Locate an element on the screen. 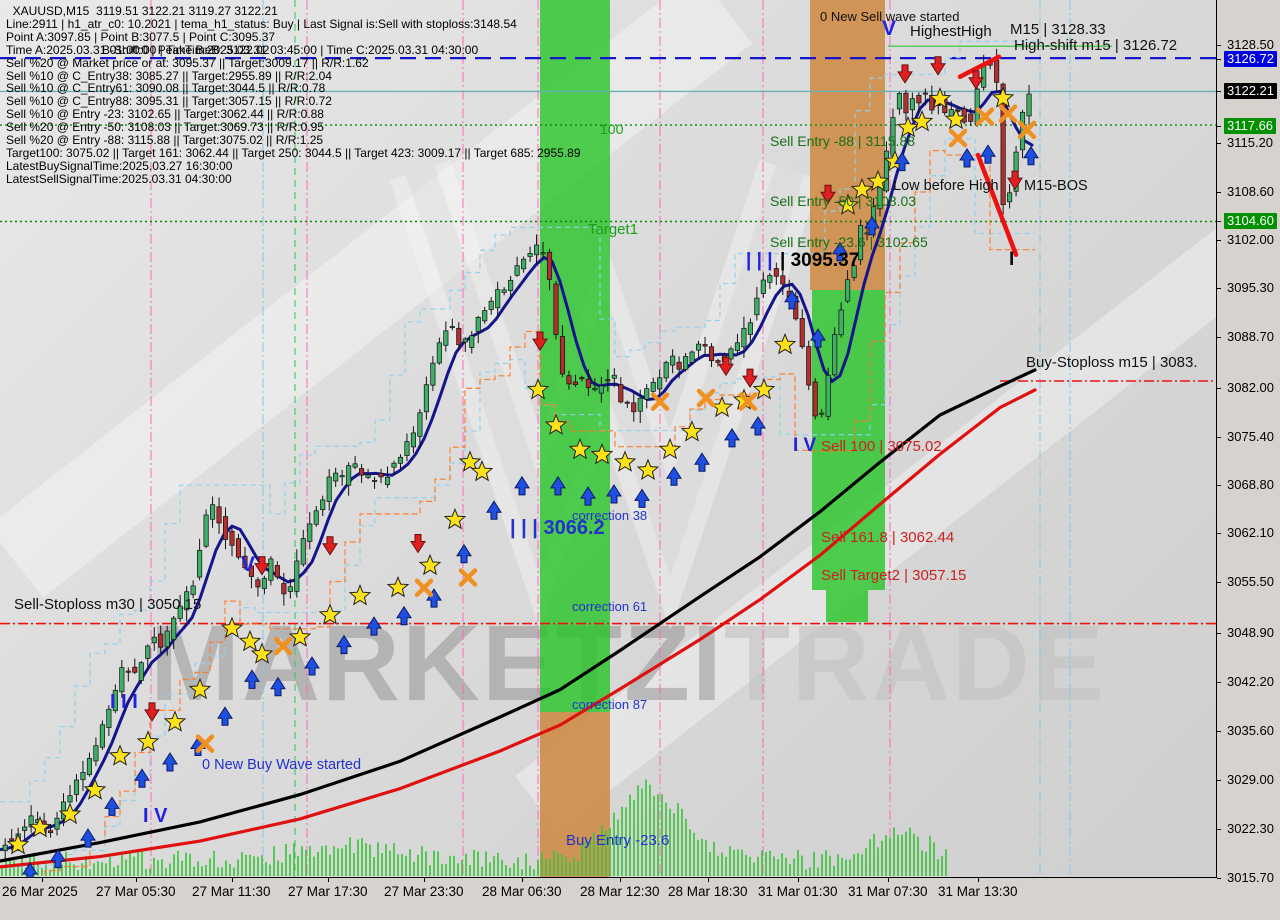 This screenshot has width=1280, height=920. info-header-overlay: B-Shift:0 | PeakTimeB: 3122.02 is located at coordinates (186, 49).